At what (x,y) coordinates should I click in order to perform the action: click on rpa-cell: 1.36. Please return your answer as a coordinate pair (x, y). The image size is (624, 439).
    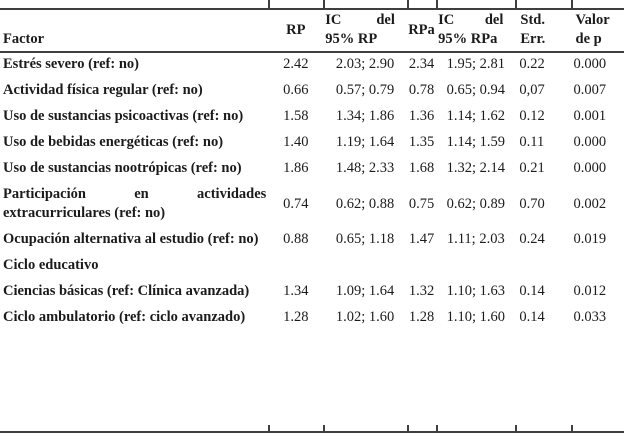
    Looking at the image, I should click on (421, 116).